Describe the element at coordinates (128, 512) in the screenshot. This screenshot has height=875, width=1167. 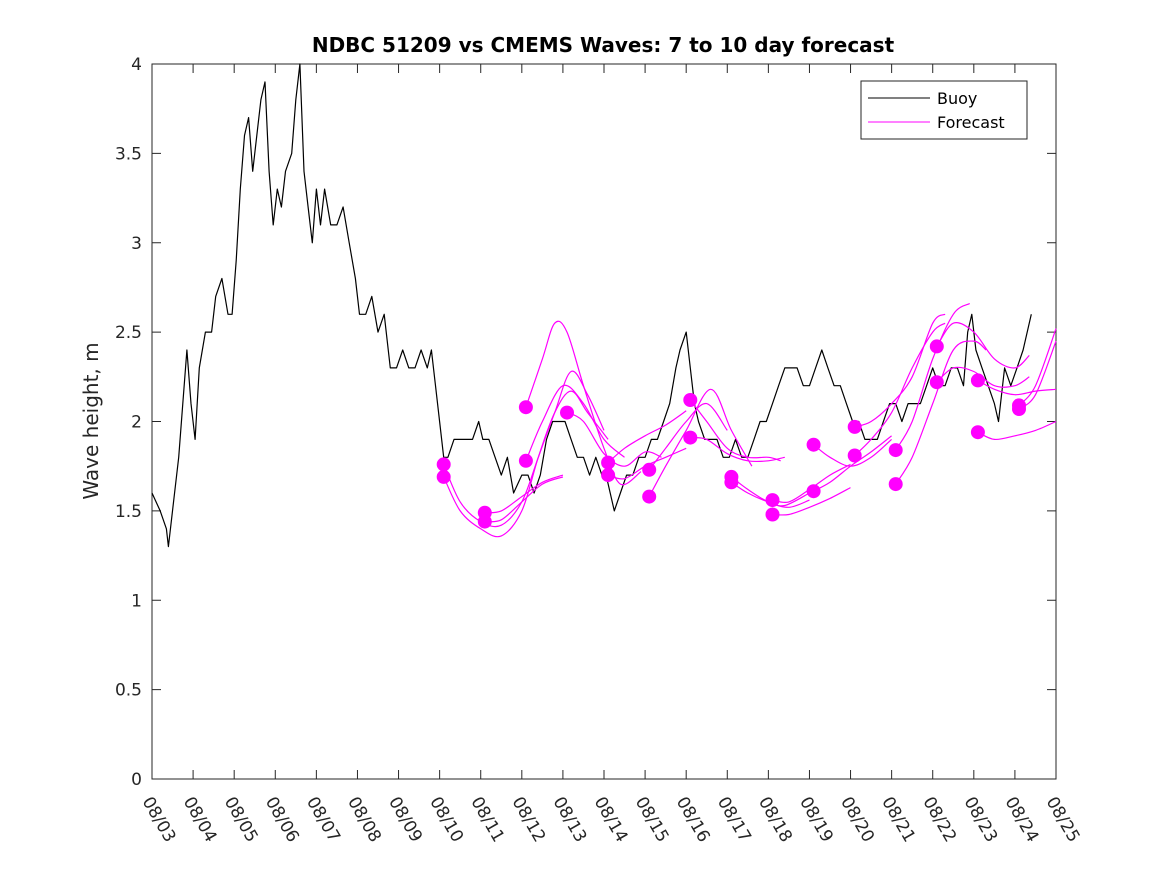
I see `y-tick-label: 1.5` at that location.